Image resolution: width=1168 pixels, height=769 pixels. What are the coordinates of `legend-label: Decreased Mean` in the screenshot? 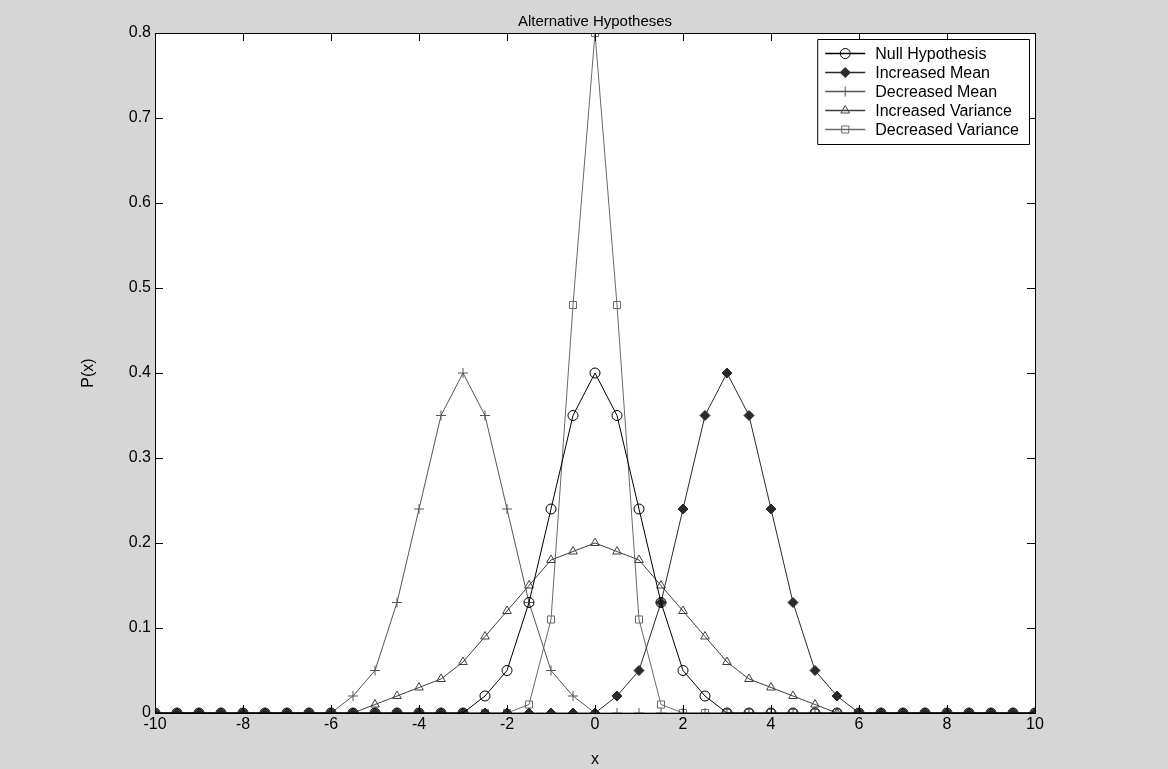 It's located at (936, 91).